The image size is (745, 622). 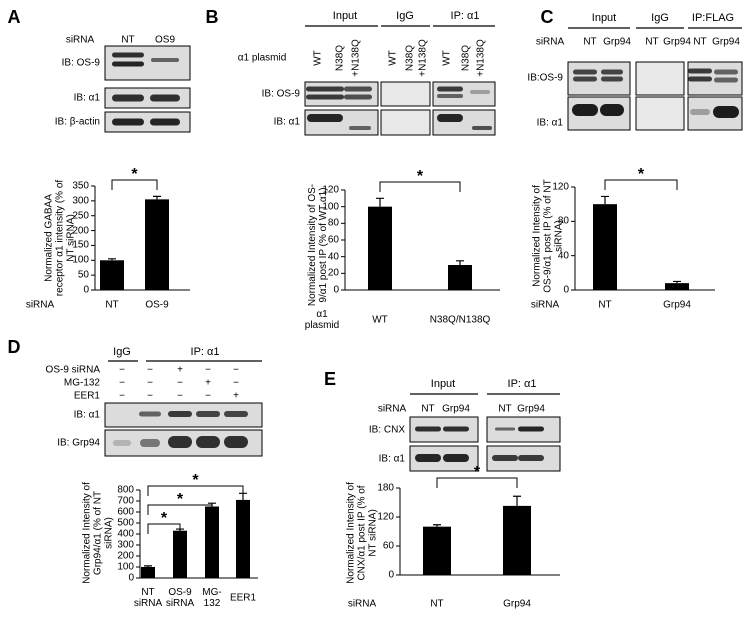 What do you see at coordinates (437, 604) in the screenshot?
I see `x-tick-label: NT` at bounding box center [437, 604].